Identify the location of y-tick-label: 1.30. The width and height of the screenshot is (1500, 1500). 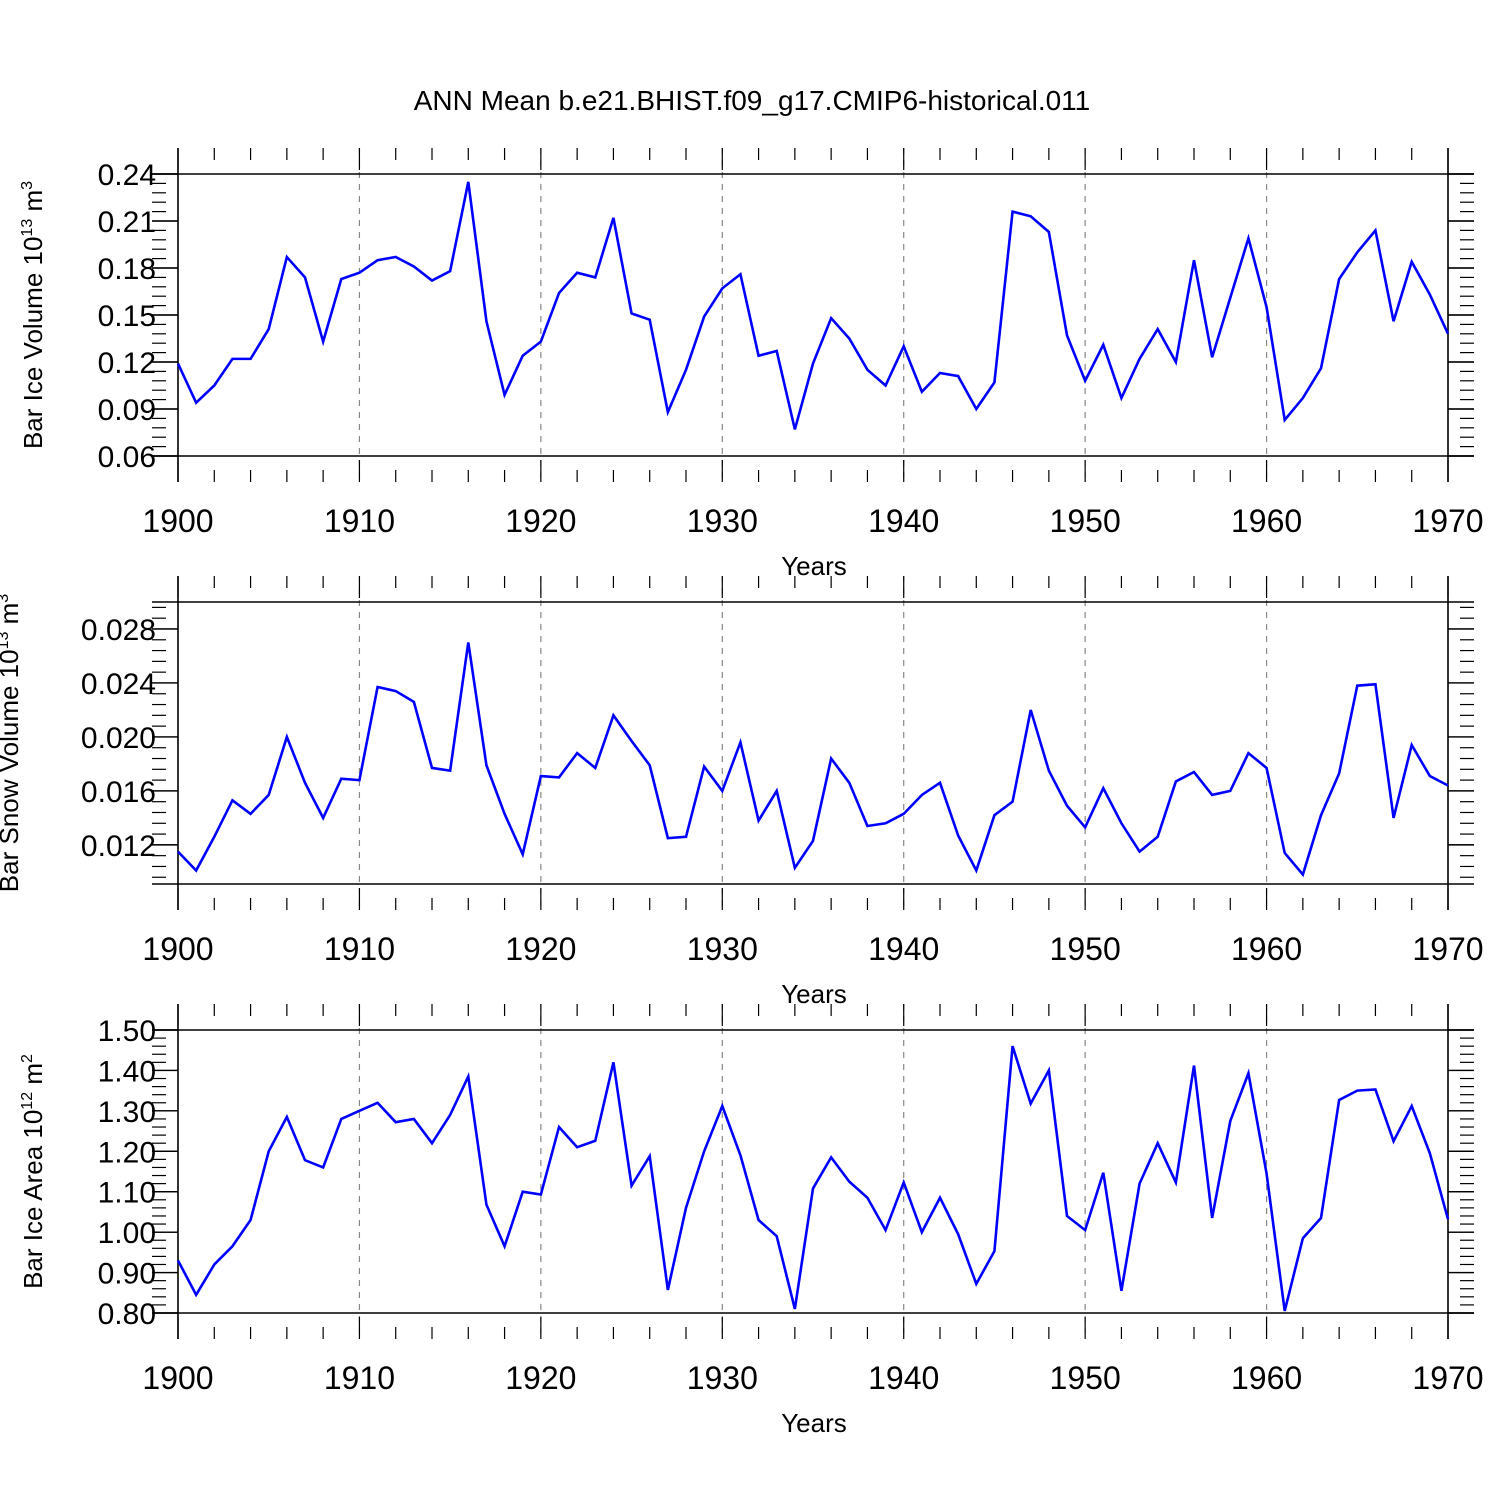
(127, 1112).